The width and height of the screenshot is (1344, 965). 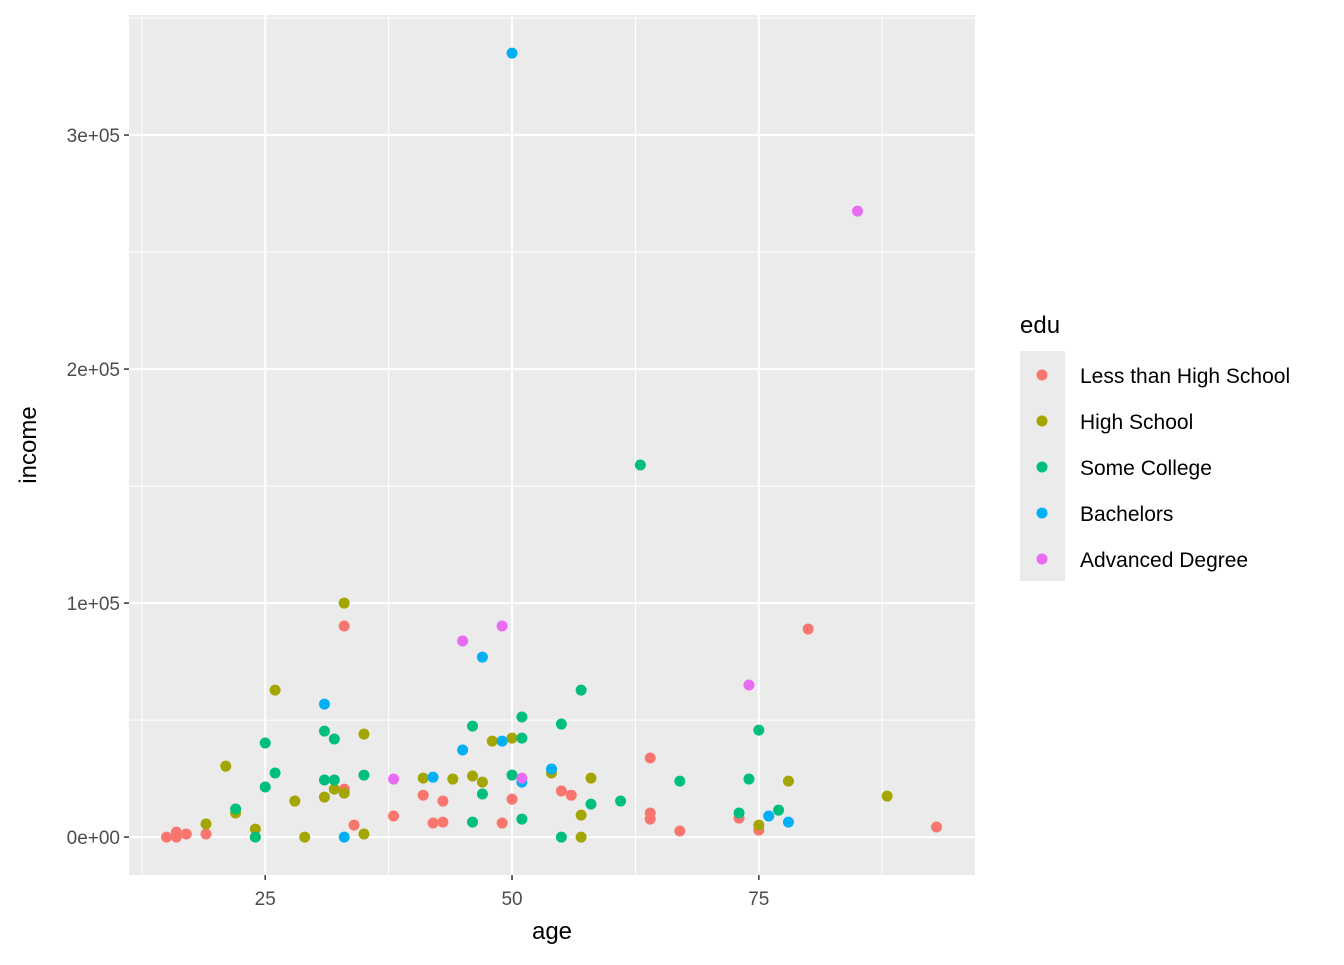 I want to click on legend-label: Less than High School, so click(x=1185, y=376).